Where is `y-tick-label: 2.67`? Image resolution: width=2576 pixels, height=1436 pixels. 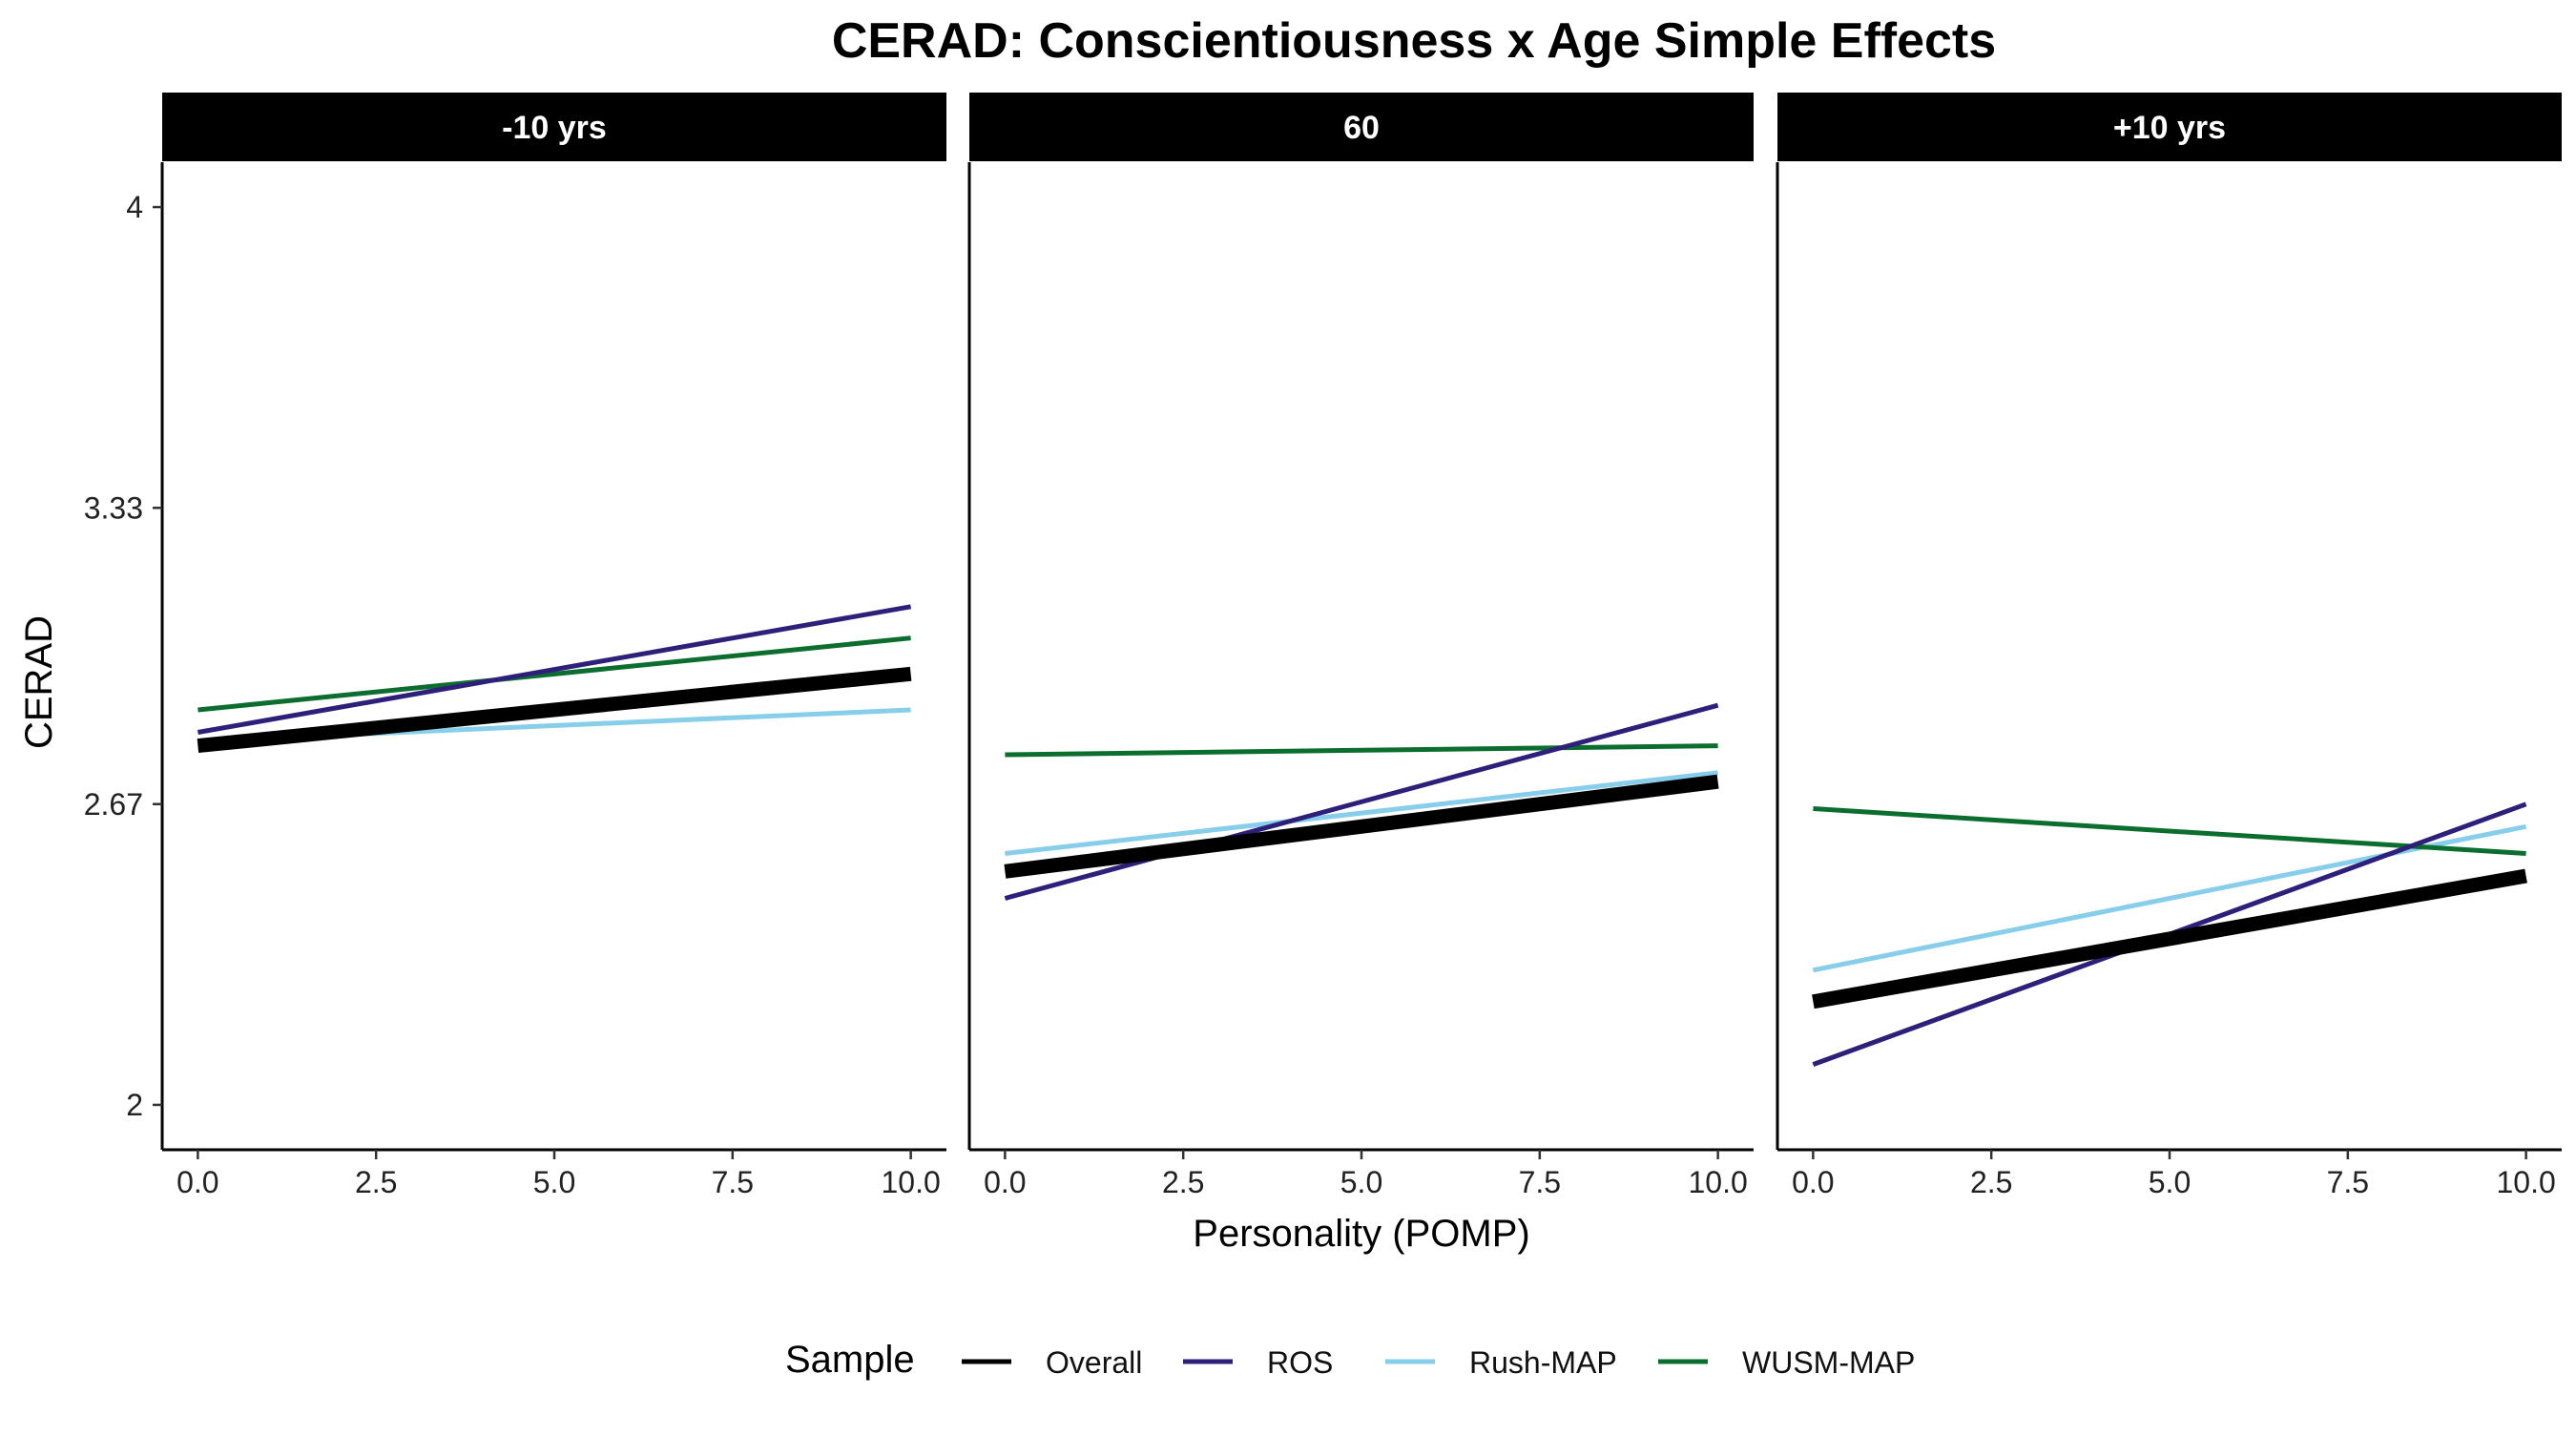
y-tick-label: 2.67 is located at coordinates (113, 804).